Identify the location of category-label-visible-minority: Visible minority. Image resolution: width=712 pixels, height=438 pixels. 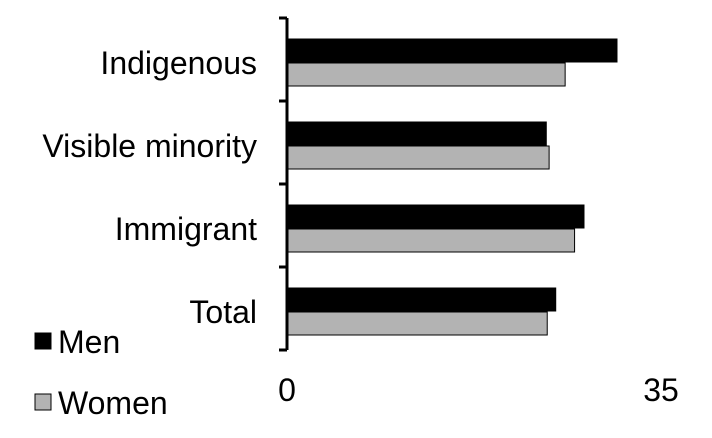
(149, 146).